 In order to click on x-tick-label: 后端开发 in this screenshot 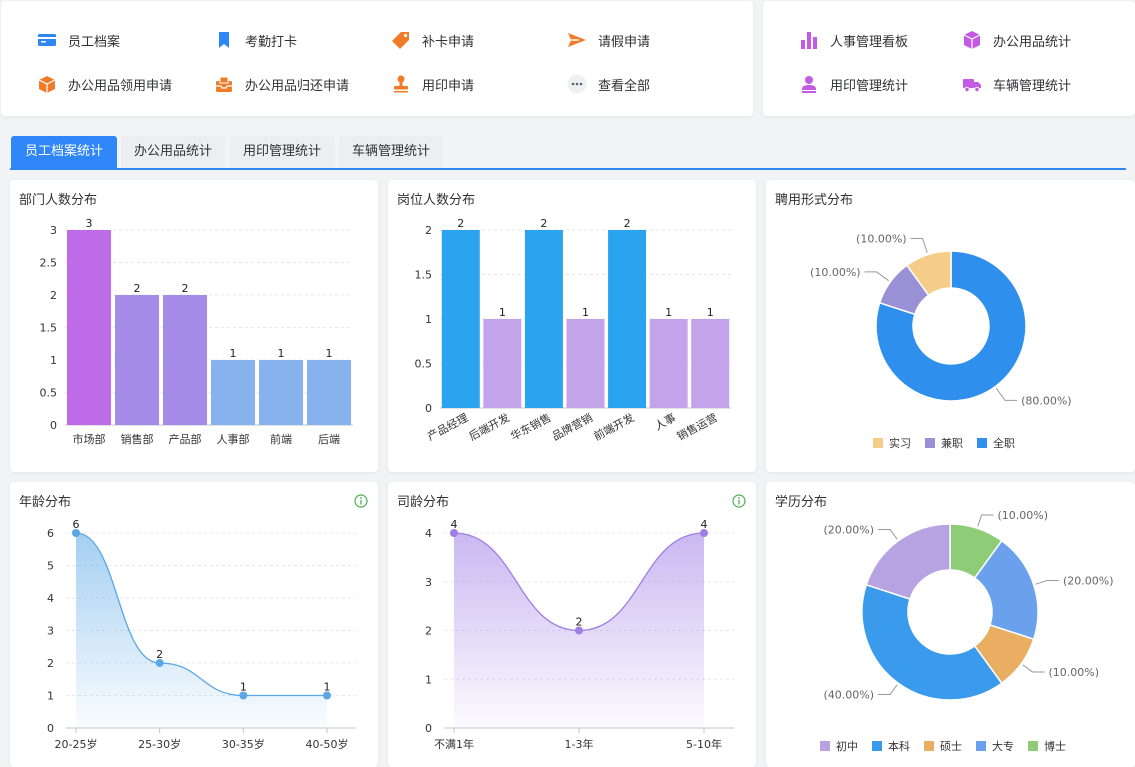, I will do `click(488, 426)`.